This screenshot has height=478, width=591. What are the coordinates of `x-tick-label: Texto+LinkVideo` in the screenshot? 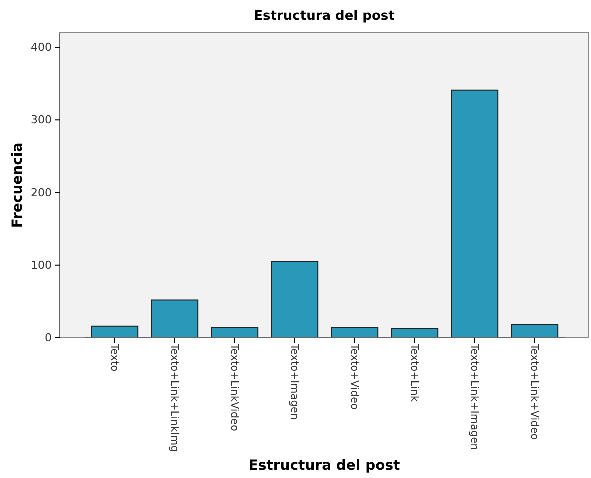 It's located at (234, 387).